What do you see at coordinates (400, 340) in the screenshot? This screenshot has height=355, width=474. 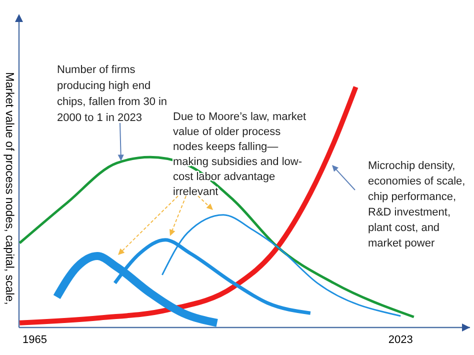 I see `x-tick-label: 2023` at bounding box center [400, 340].